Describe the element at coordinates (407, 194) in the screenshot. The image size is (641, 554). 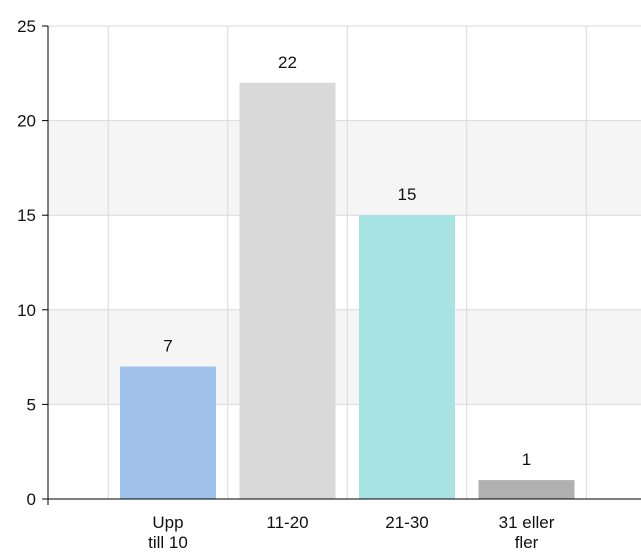
I see `data-label: 15` at that location.